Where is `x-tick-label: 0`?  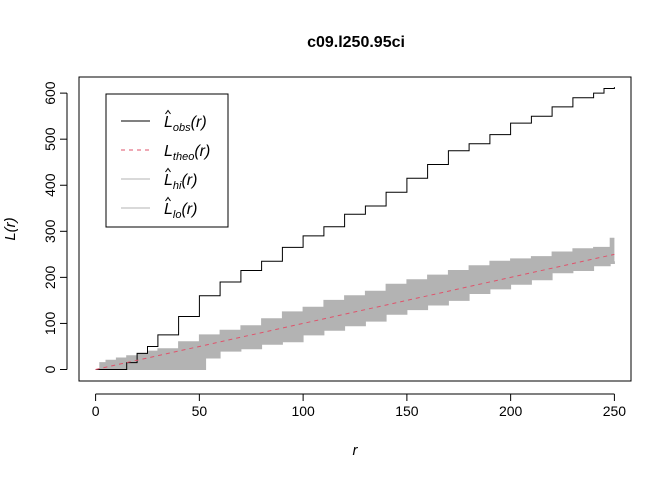
x-tick-label: 0 is located at coordinates (96, 411).